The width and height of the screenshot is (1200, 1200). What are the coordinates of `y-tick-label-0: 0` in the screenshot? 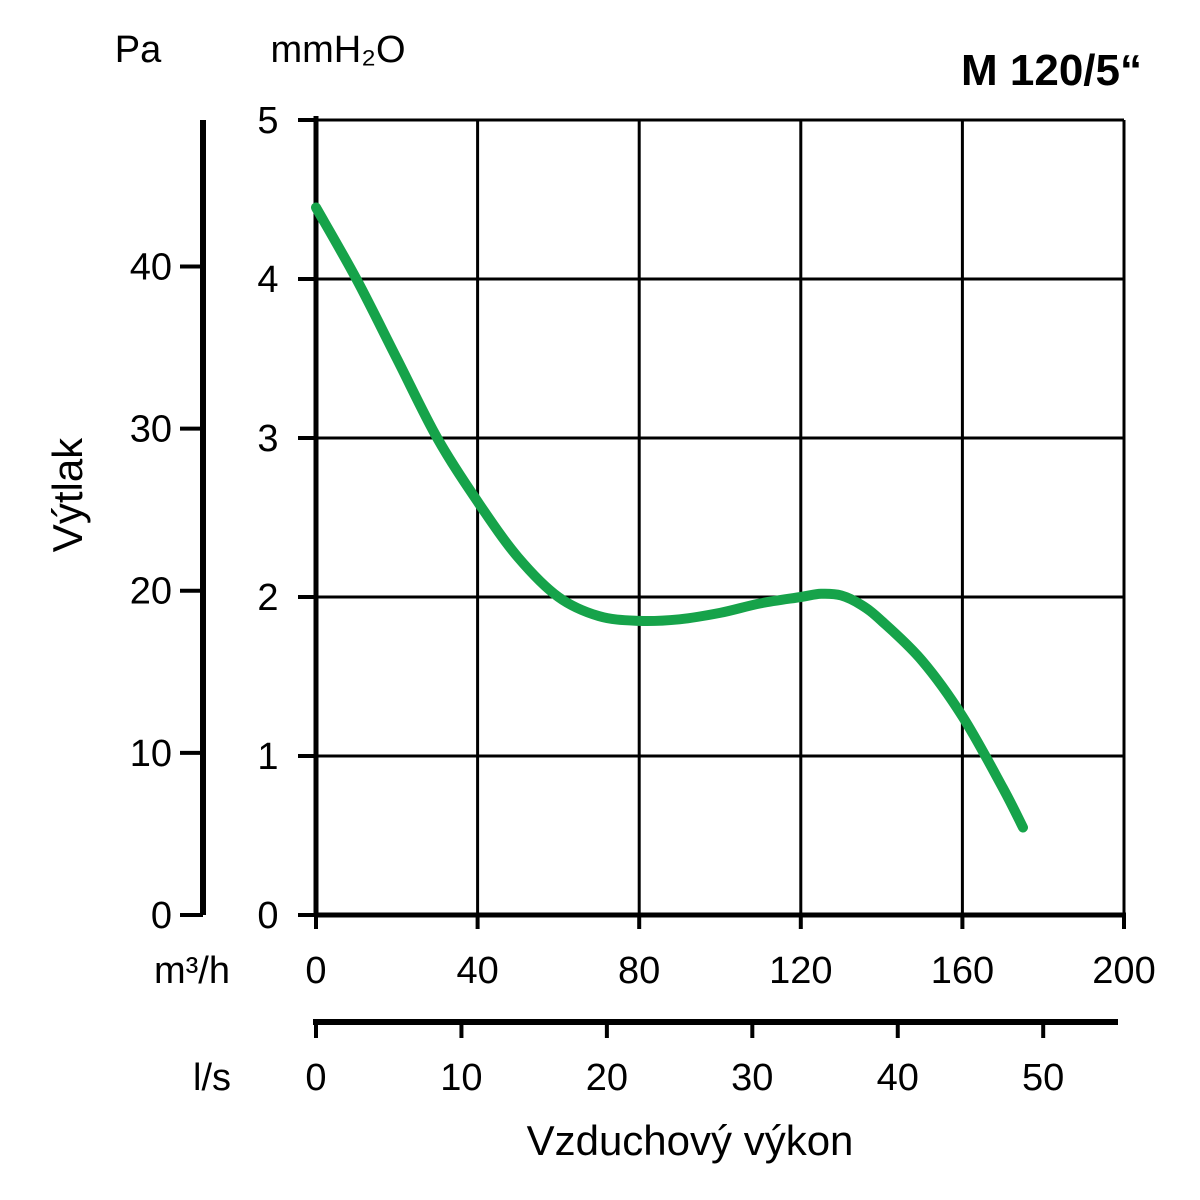 It's located at (267, 916).